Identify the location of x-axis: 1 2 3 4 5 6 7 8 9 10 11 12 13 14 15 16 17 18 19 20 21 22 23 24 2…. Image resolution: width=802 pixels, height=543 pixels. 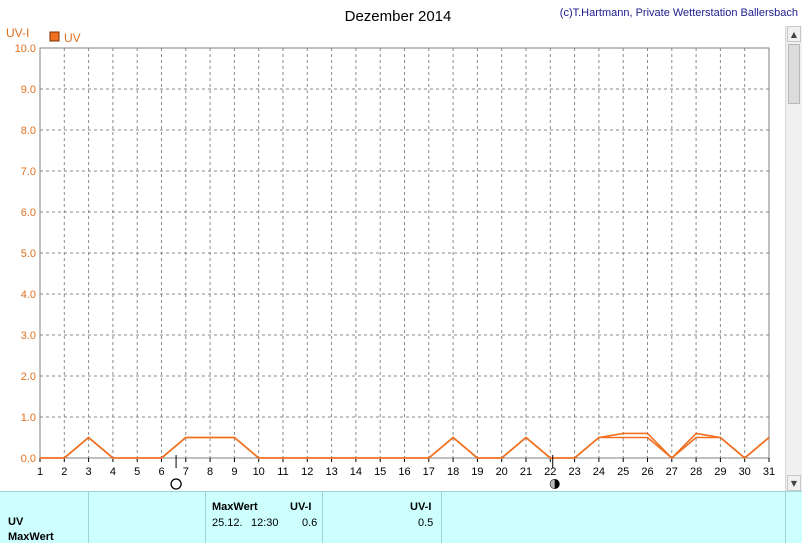
(406, 468).